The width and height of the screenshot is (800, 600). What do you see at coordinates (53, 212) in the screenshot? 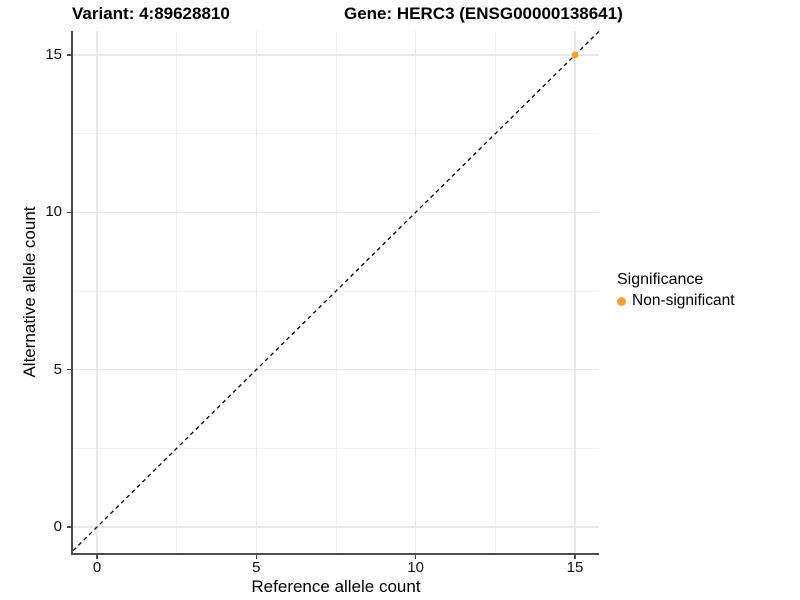
I see `y-tick-label: 10` at bounding box center [53, 212].